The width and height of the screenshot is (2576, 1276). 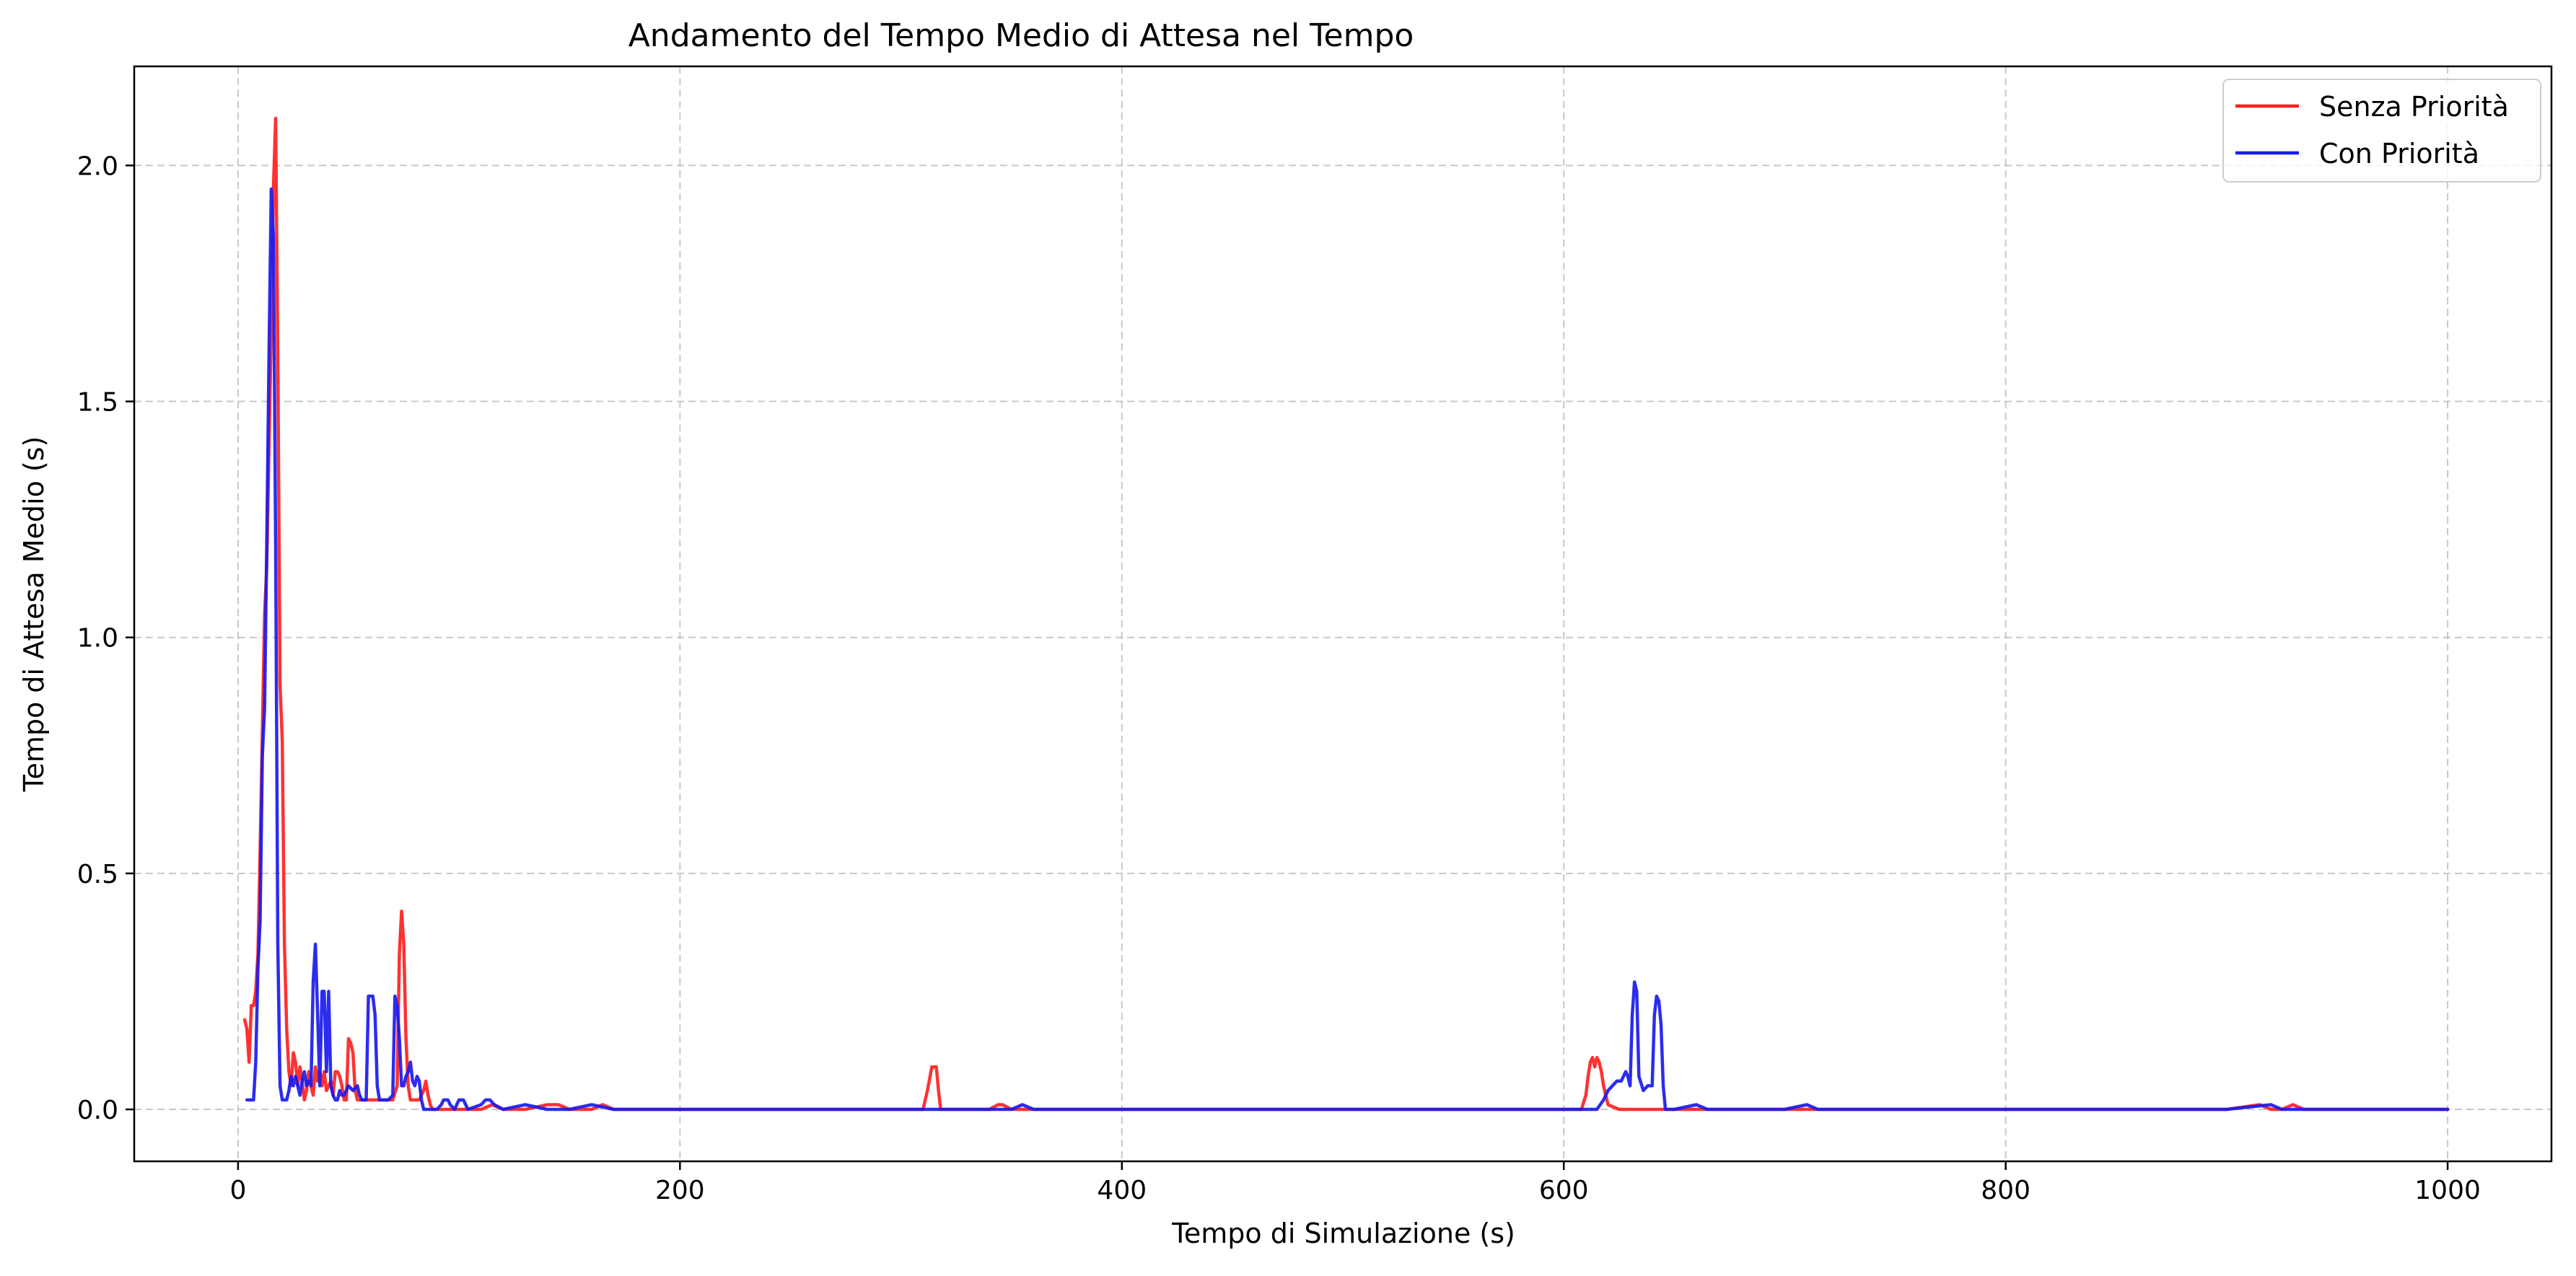 What do you see at coordinates (1343, 1233) in the screenshot?
I see `x-axis-label: Tempo di Simulazione (s)` at bounding box center [1343, 1233].